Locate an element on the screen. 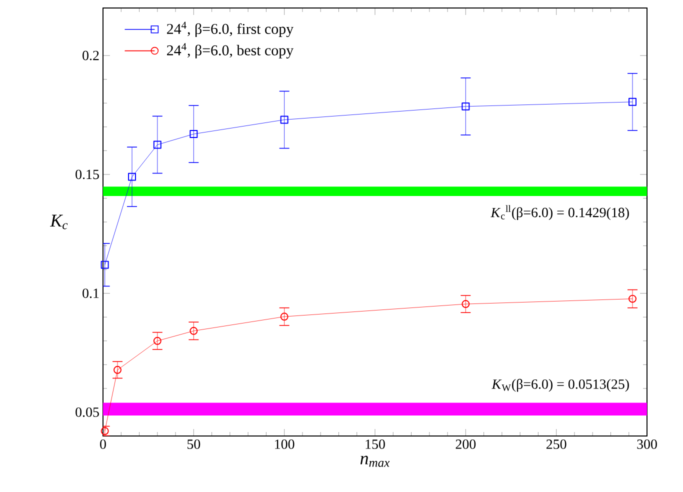  x-tick-label: 200 is located at coordinates (466, 444).